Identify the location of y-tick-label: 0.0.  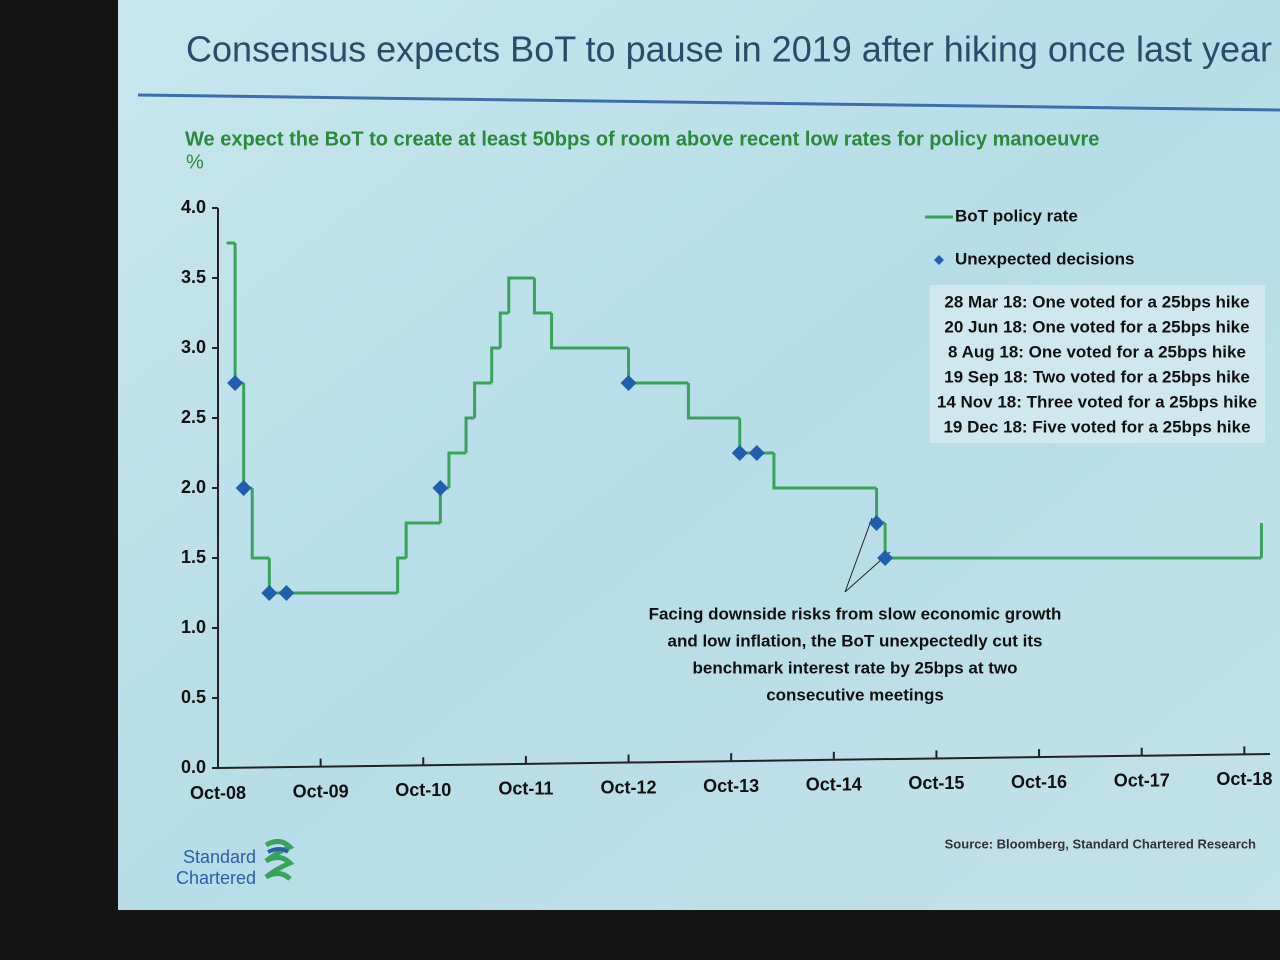
(193, 767).